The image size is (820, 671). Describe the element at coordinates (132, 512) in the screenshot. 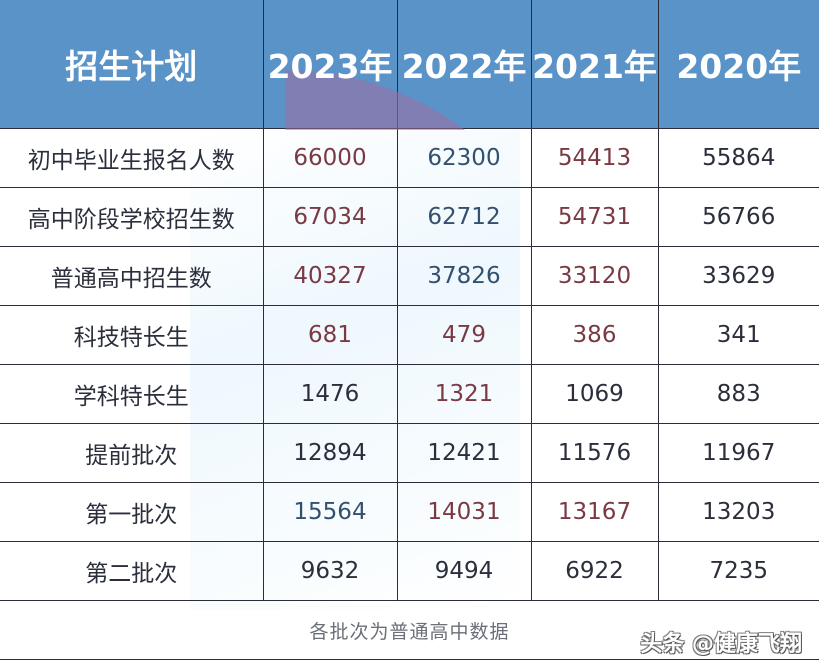

I see `row-label: 第一批次` at that location.